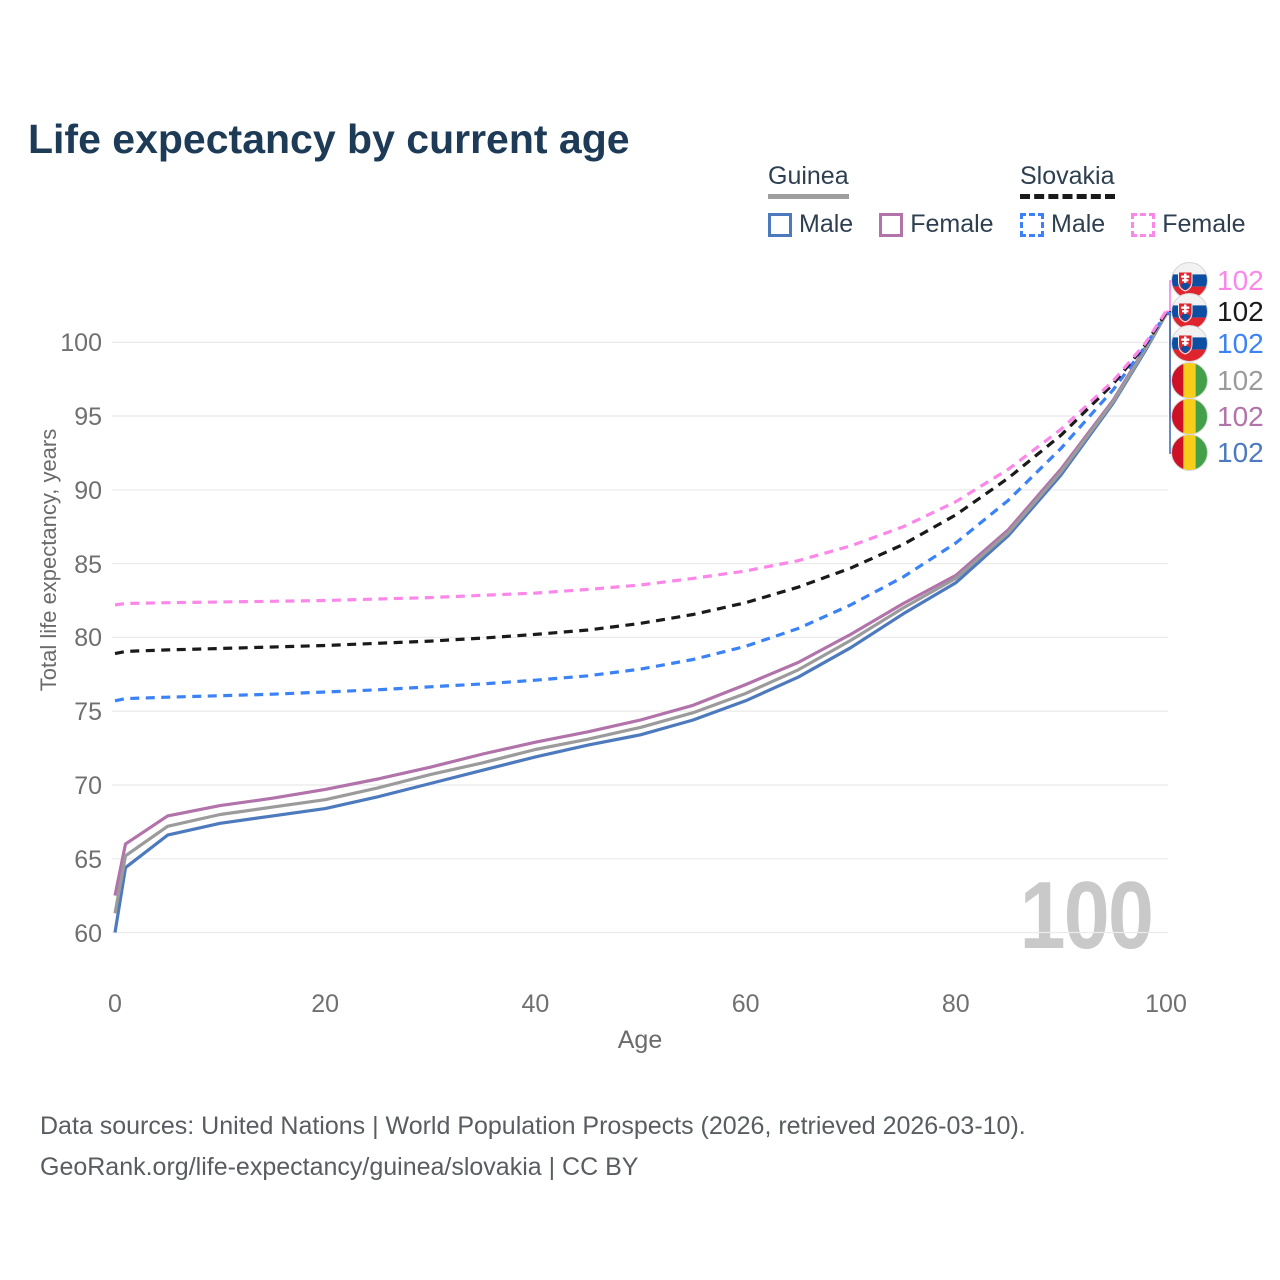 The image size is (1280, 1280). I want to click on slovakia-flag-icon, so click(1189, 343).